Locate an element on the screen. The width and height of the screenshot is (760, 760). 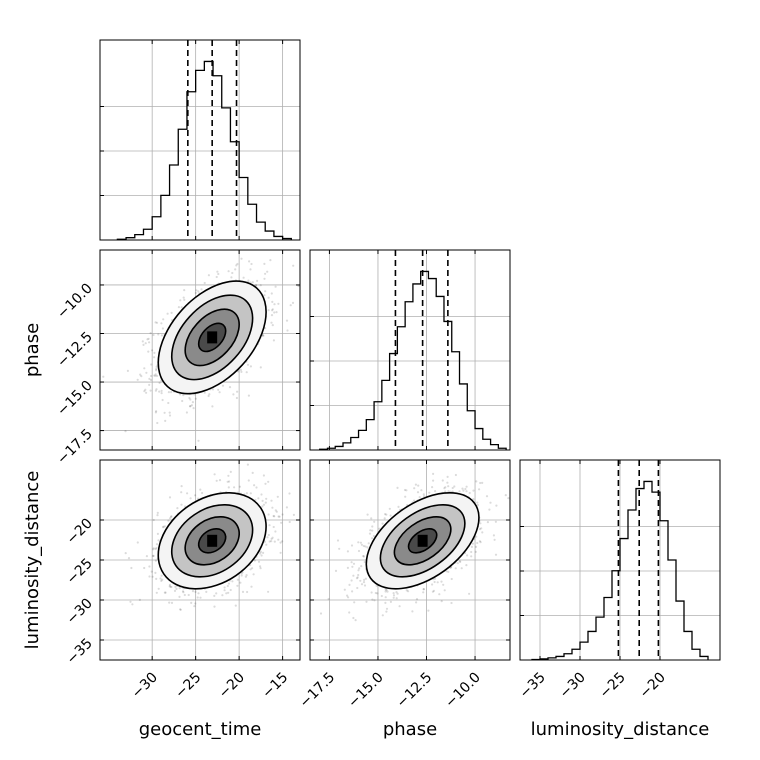
x-tick-label: −12.5 is located at coordinates (415, 691).